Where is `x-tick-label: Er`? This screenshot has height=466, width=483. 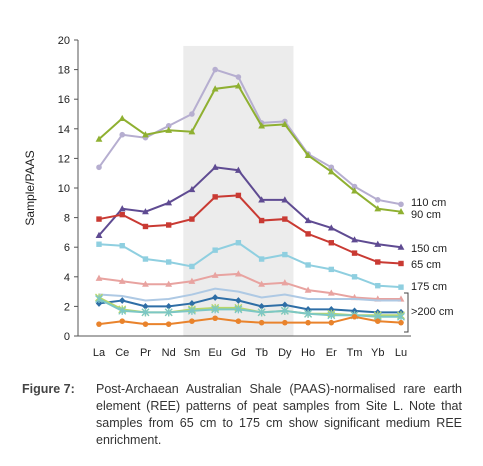
x-tick-label: Er is located at coordinates (331, 353).